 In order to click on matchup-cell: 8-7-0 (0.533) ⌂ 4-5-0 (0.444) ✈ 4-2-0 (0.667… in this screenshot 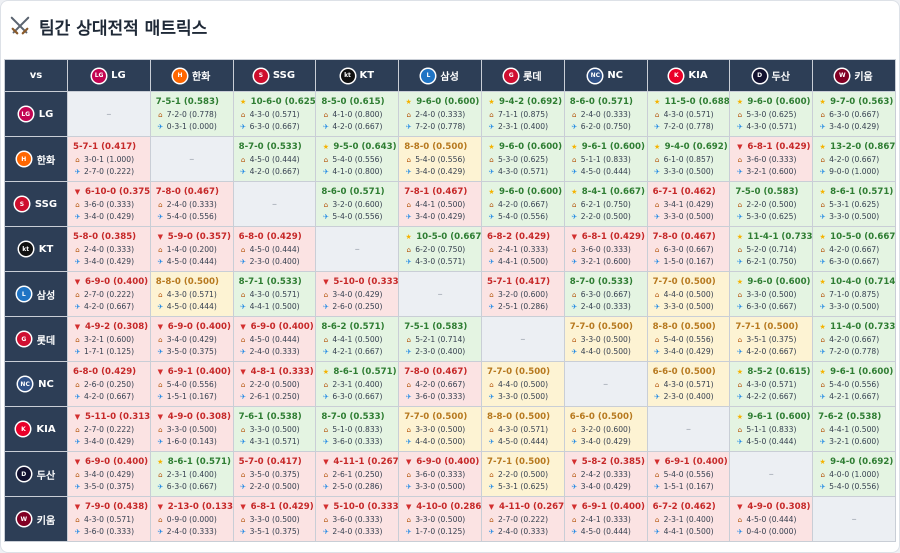, I will do `click(274, 159)`.